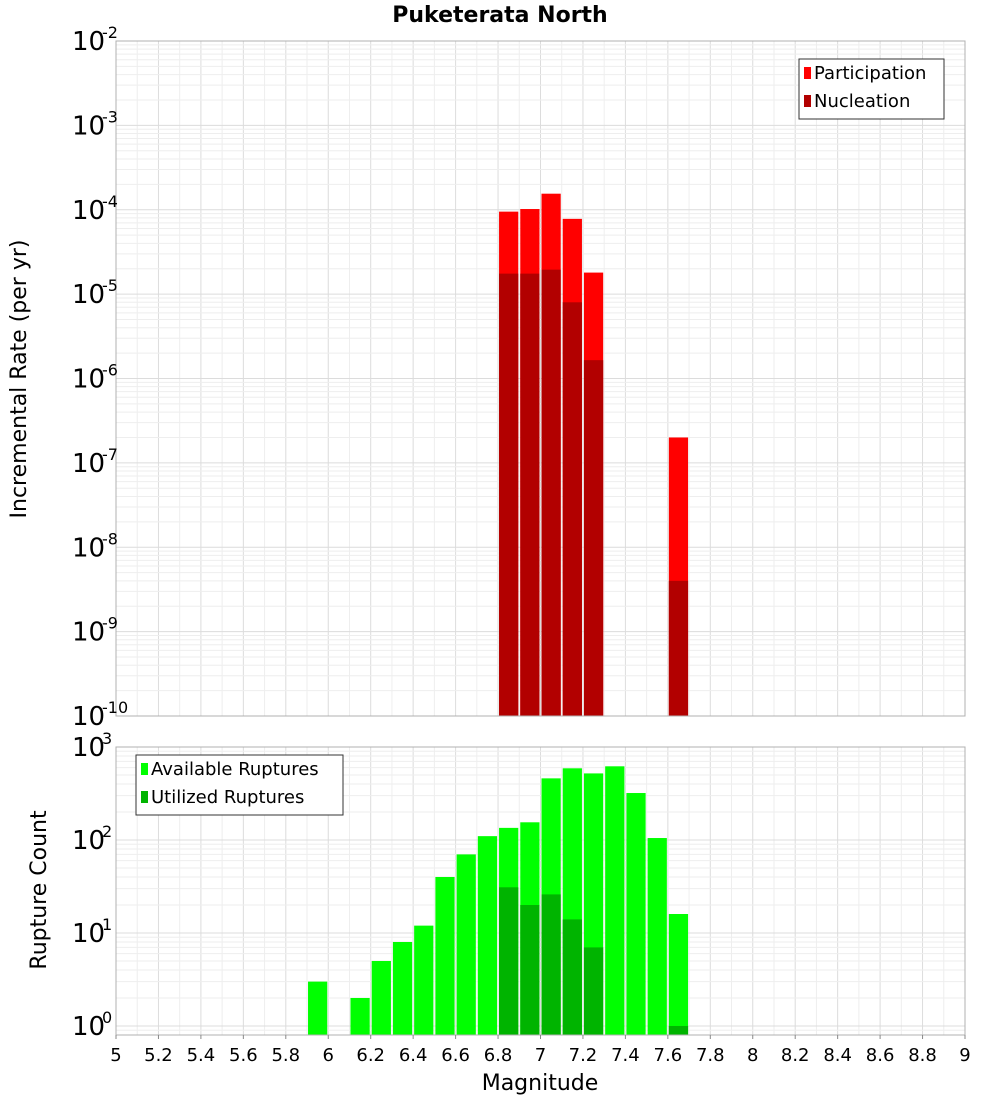  Describe the element at coordinates (201, 1055) in the screenshot. I see `x-tick-label: 5.4` at that location.